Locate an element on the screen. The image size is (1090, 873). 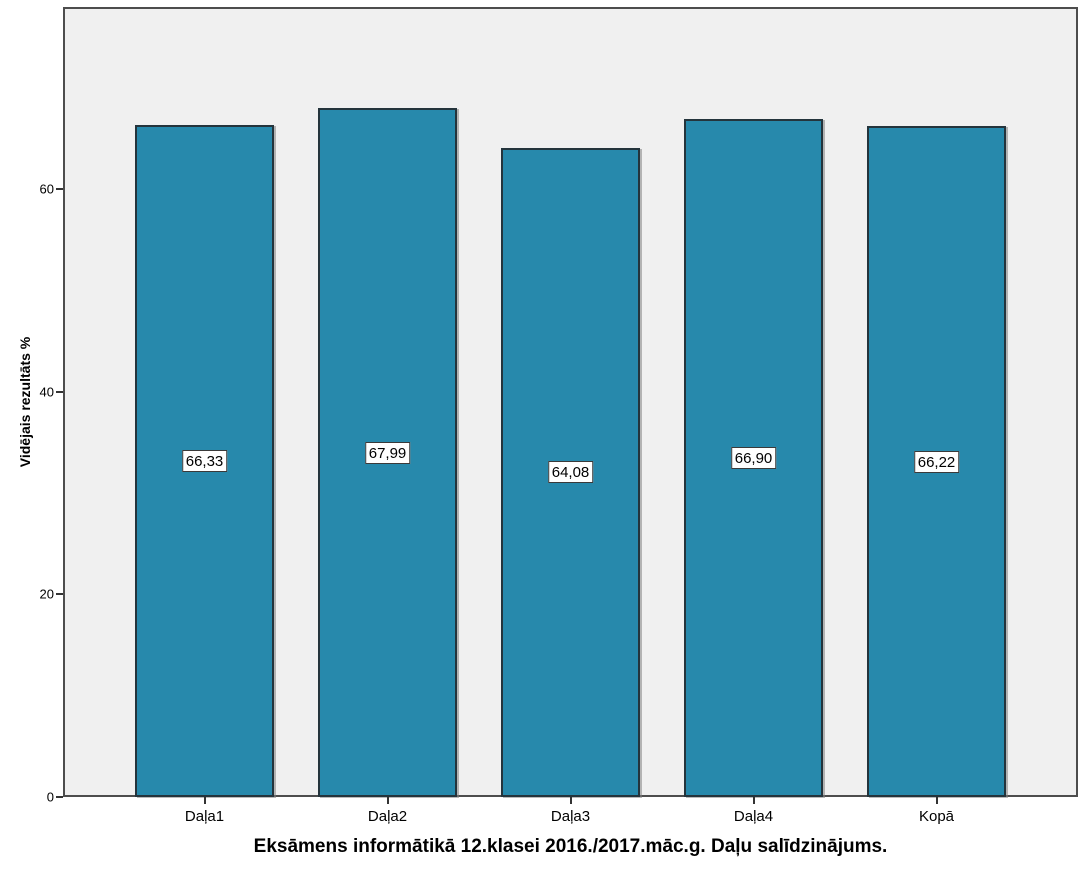
y-axis-tick-label: 20 is located at coordinates (46, 594).